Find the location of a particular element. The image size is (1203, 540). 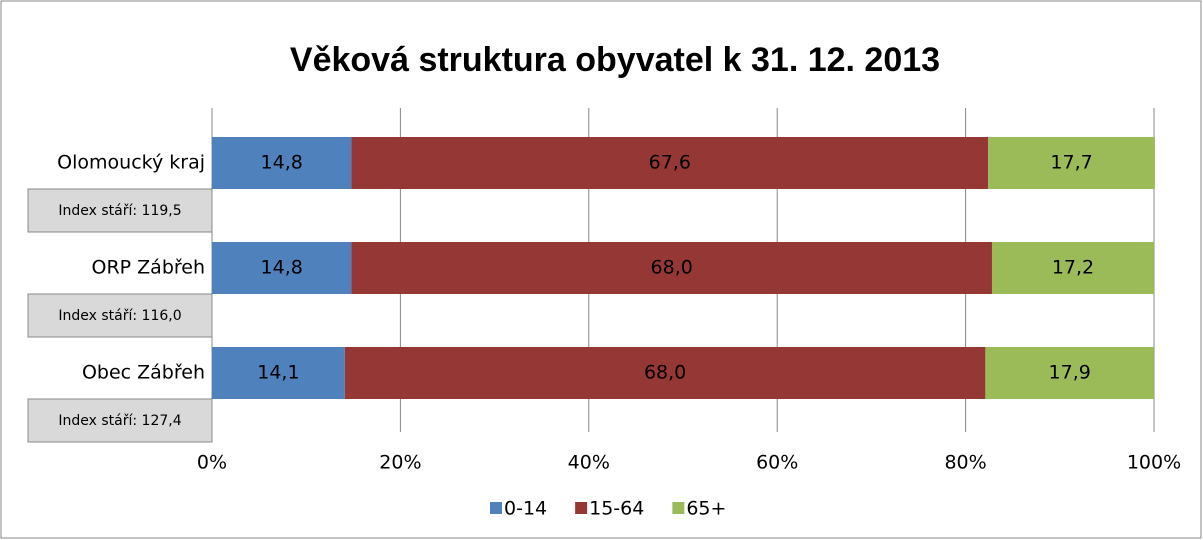

x-tick-label: 100% is located at coordinates (1154, 463).